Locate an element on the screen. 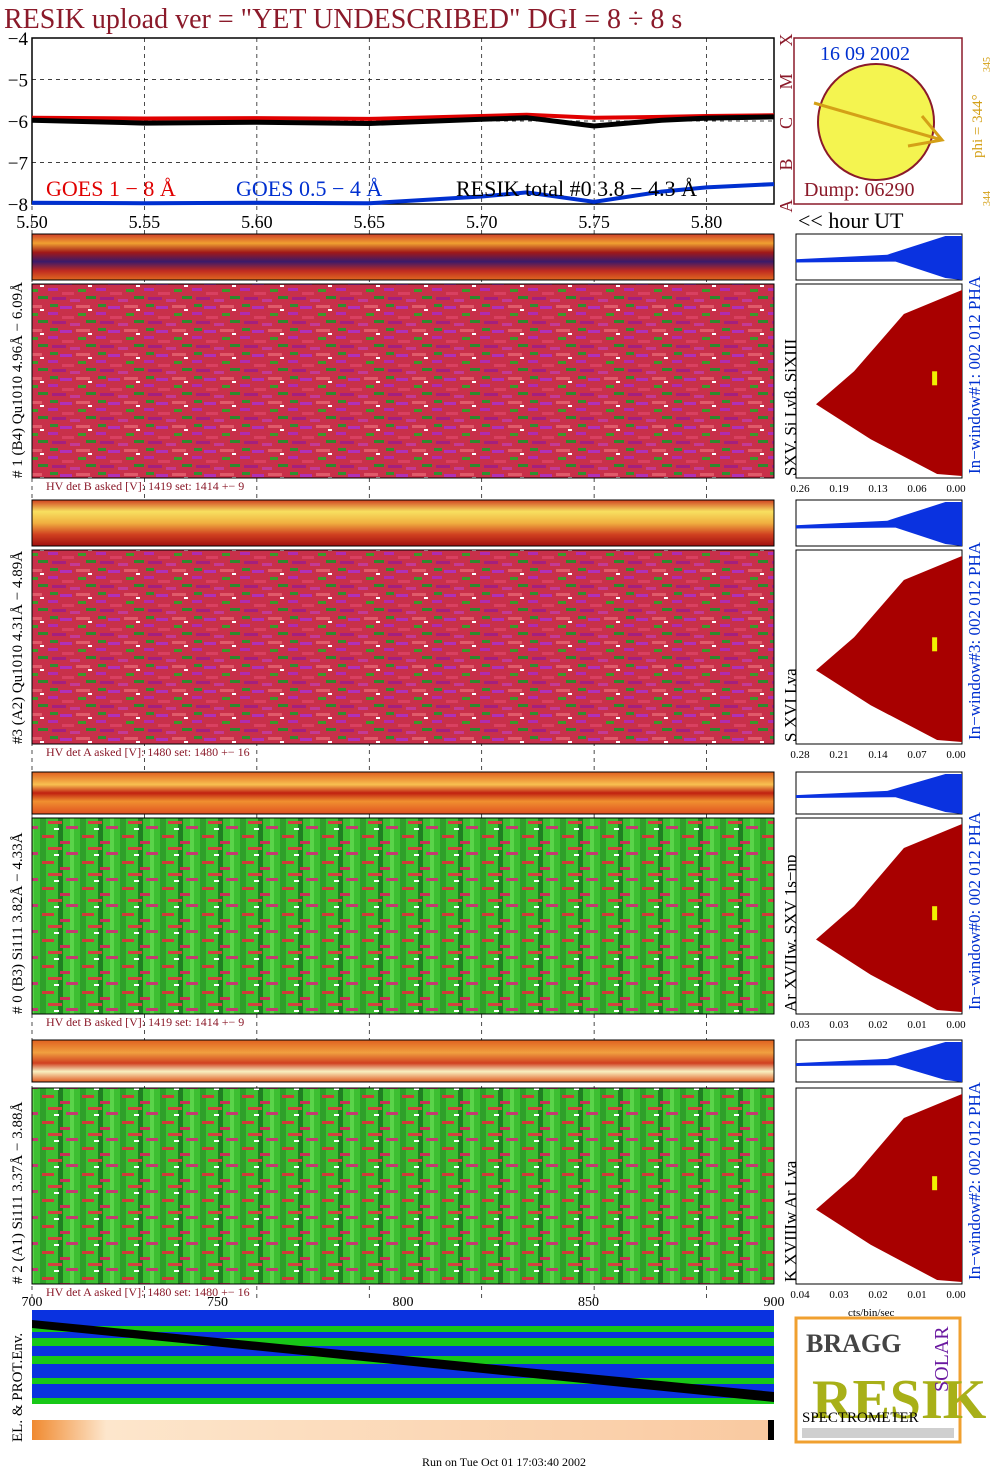  hv-label: HV det B asked [V]: 1419 set: 1414 +− 9 is located at coordinates (145, 1022).